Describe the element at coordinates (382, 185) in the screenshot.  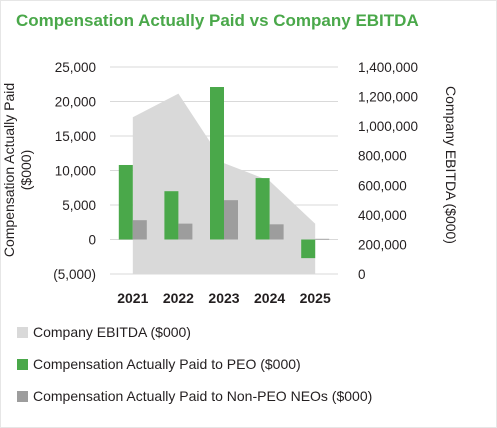
I see `right-tick-label: 600,000` at that location.